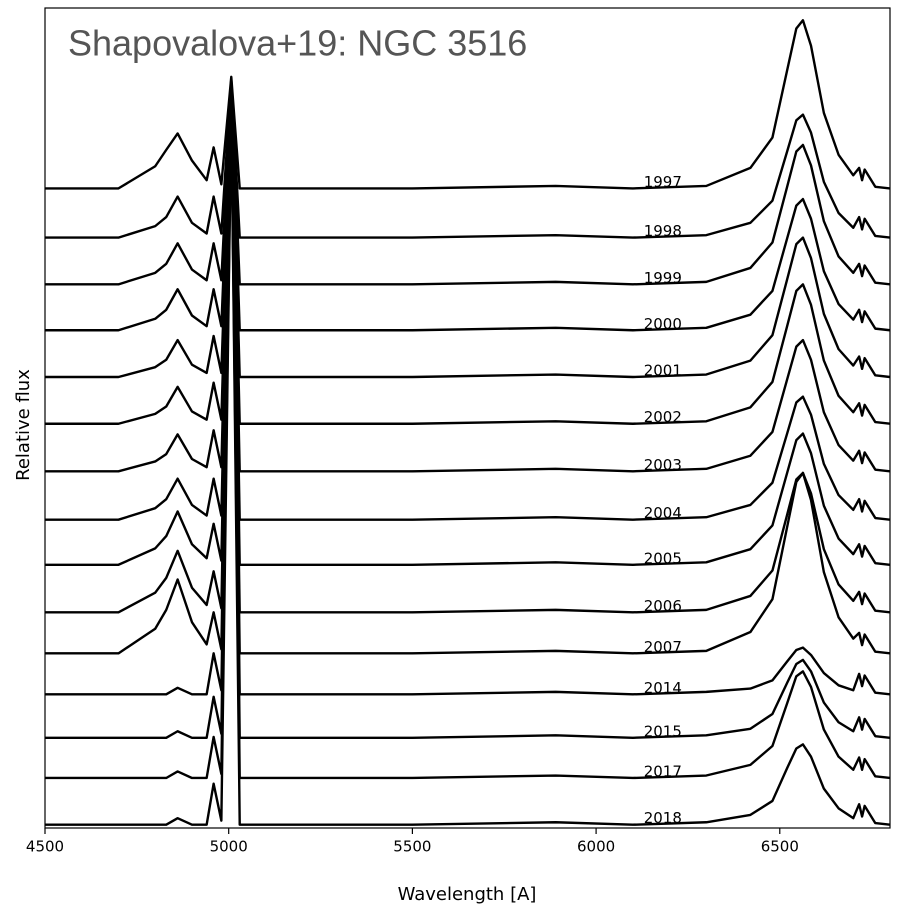 The height and width of the screenshot is (911, 897). Describe the element at coordinates (297, 43) in the screenshot. I see `chart-title: Shapovalova+19: NGC 3516` at that location.